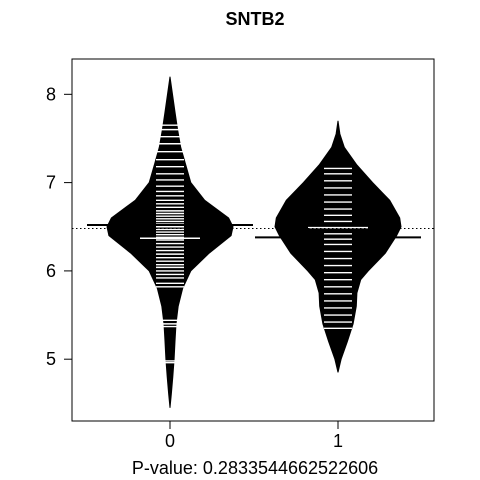  What do you see at coordinates (51, 94) in the screenshot?
I see `y-tick-label-3: 8` at bounding box center [51, 94].